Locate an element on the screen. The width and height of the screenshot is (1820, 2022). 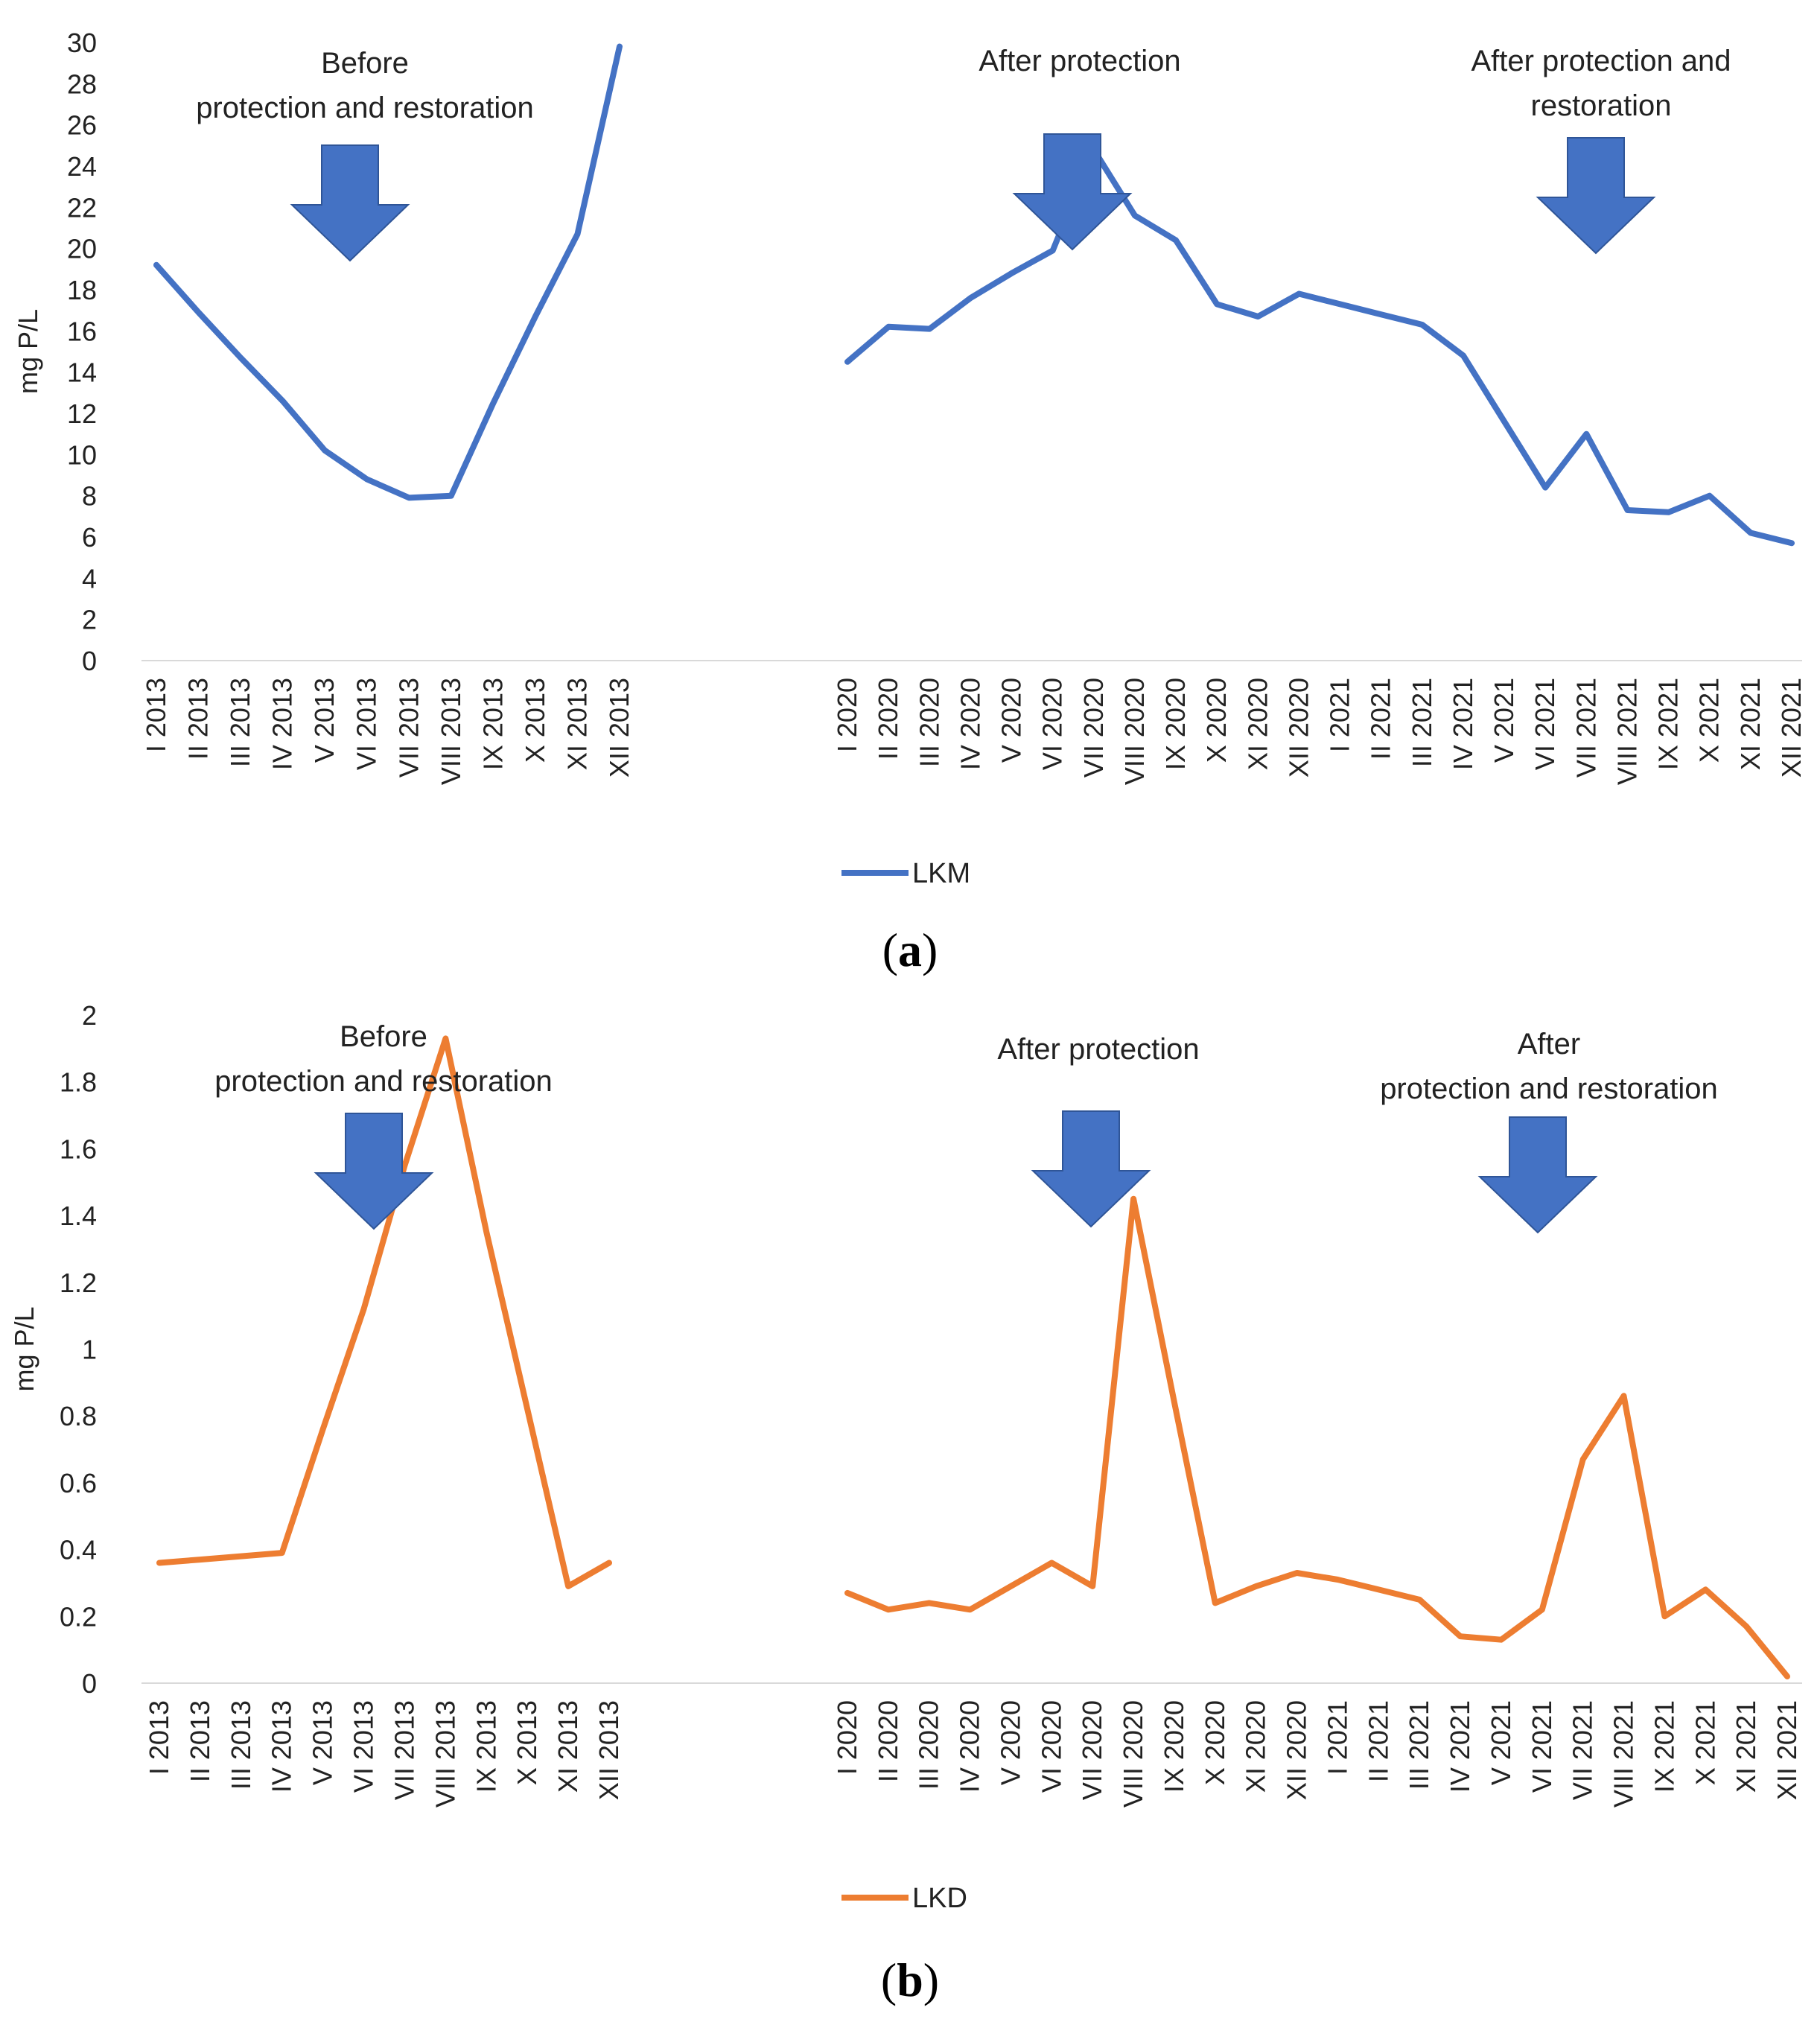
x-tick-label-iv-2013: IV 2013 is located at coordinates (282, 724).